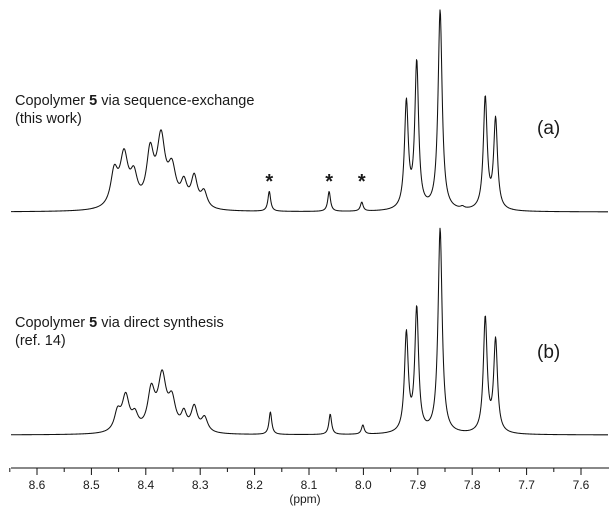 This screenshot has height=509, width=609. I want to click on x-tick-label: 8.1, so click(309, 485).